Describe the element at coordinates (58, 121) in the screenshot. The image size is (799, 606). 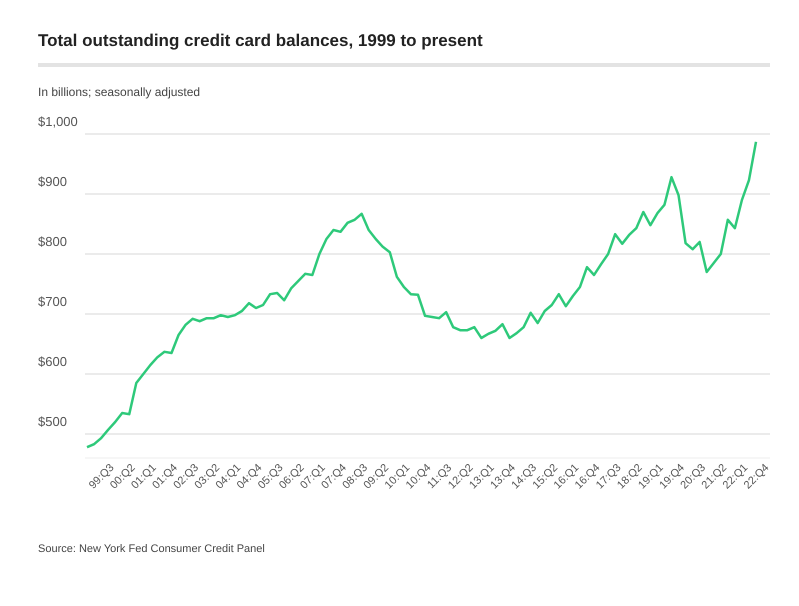
I see `y-tick-label: $1,000` at that location.